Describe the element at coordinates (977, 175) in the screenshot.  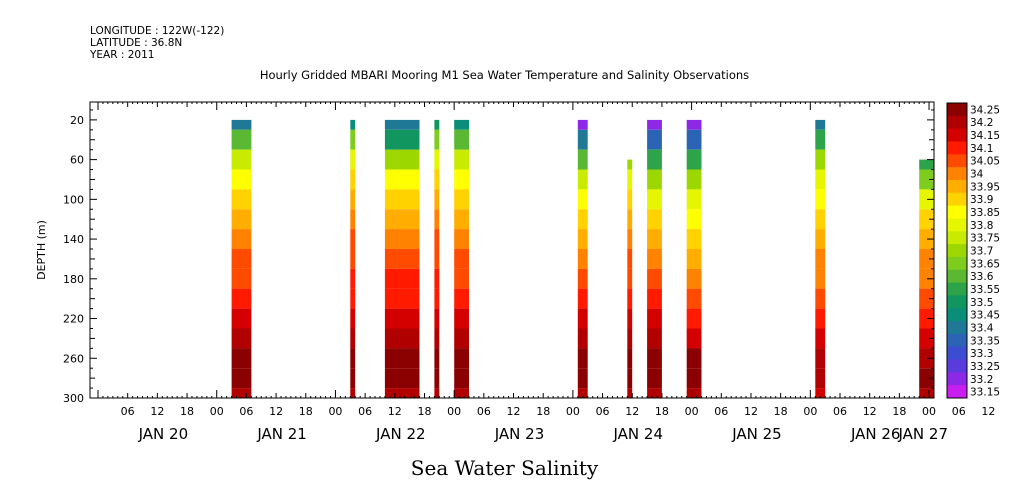
I see `colorbar-label: 34` at that location.